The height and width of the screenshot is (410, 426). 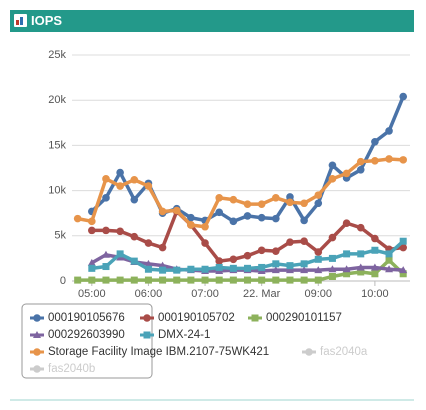 What do you see at coordinates (262, 294) in the screenshot?
I see `x-tick-label: 22. Mar` at bounding box center [262, 294].